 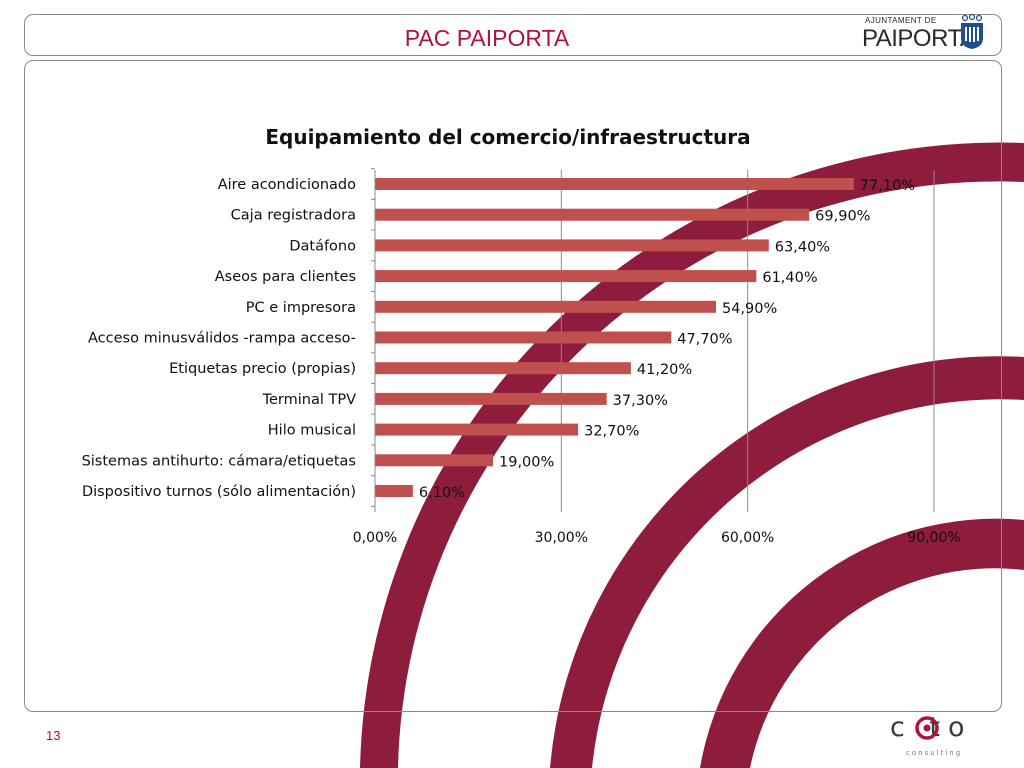 I want to click on coto-logo: c to consulting, so click(x=945, y=737).